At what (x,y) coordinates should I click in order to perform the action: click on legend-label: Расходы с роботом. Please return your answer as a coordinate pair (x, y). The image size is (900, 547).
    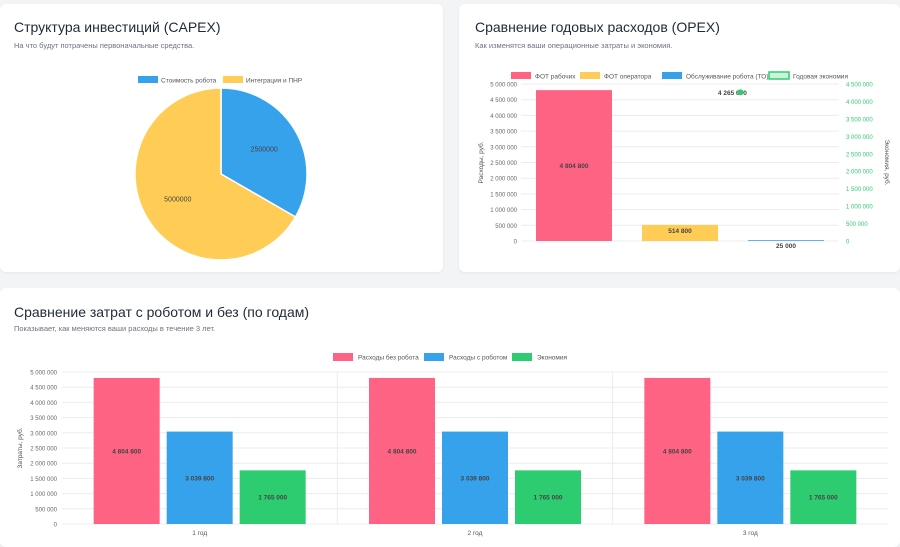
    Looking at the image, I should click on (478, 358).